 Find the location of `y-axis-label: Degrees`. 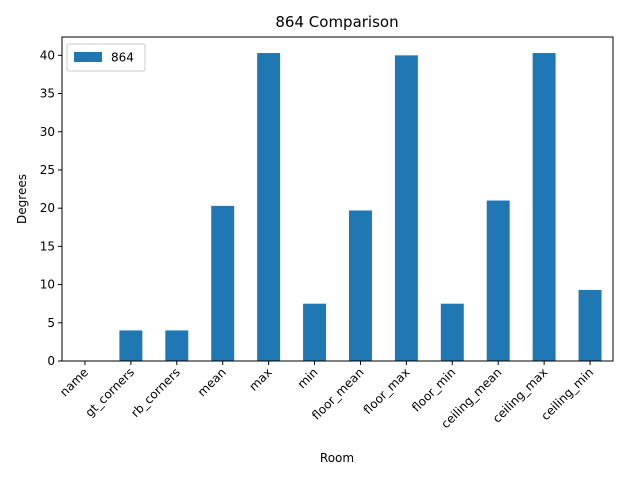

y-axis-label: Degrees is located at coordinates (22, 199).